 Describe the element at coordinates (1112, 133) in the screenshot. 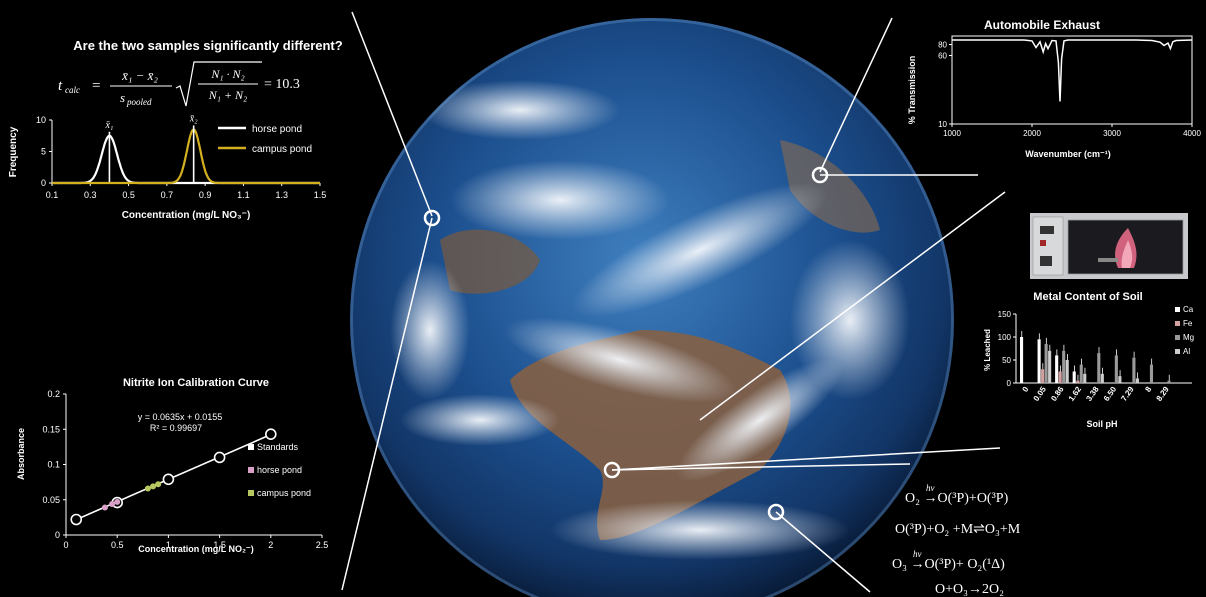

I see `x-tick-label: 3000` at that location.